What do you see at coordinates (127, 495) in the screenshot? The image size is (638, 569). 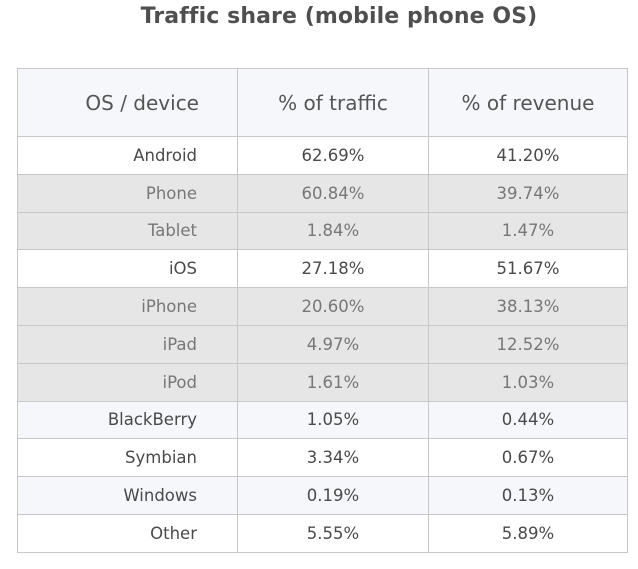 I see `row-label-cell: Windows` at bounding box center [127, 495].